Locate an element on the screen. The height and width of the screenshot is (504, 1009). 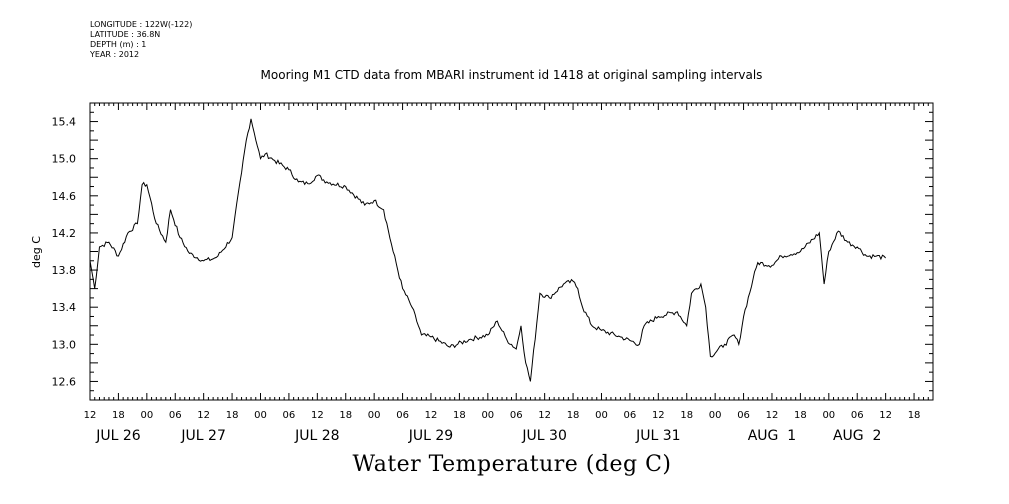
x-day-label: JUL 29 is located at coordinates (430, 436).